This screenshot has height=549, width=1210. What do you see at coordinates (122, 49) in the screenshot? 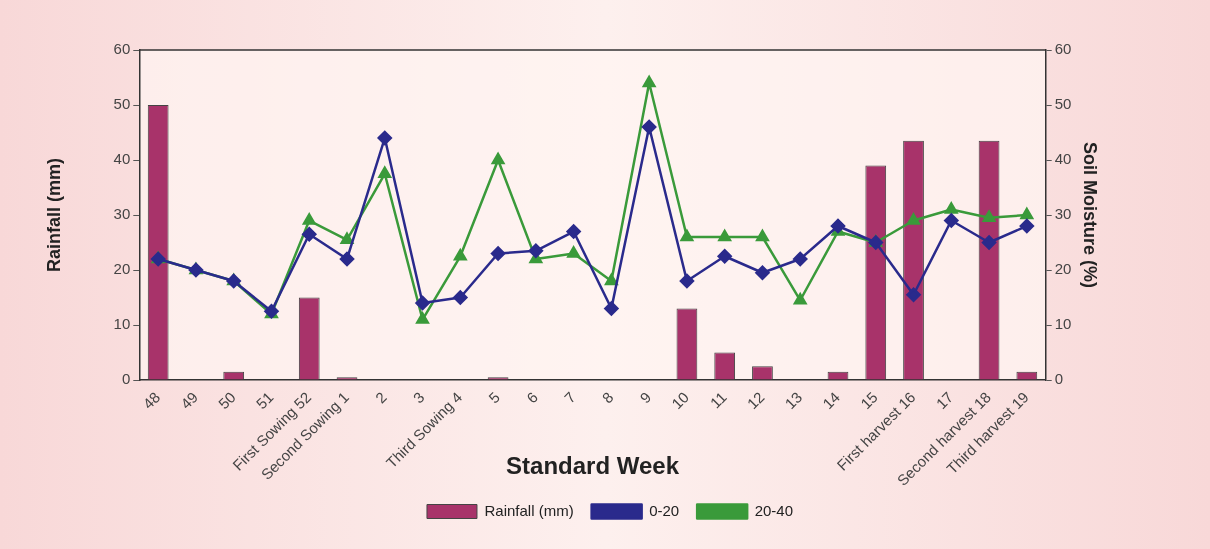
I see `y-tick-label: 60` at bounding box center [122, 49].